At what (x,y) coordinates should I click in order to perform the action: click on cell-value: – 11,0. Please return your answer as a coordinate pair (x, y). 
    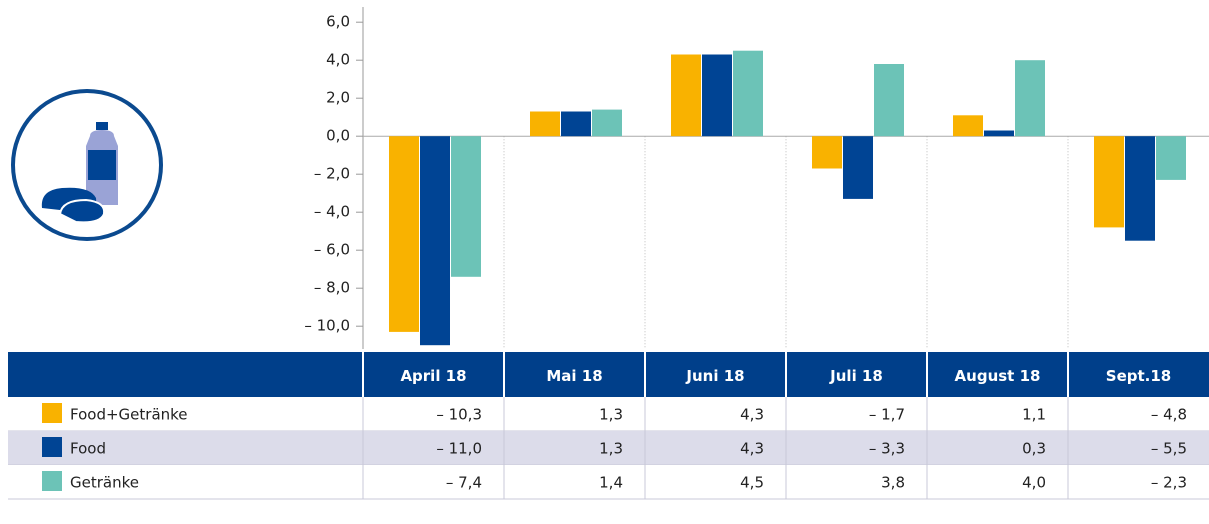
    Looking at the image, I should click on (459, 449).